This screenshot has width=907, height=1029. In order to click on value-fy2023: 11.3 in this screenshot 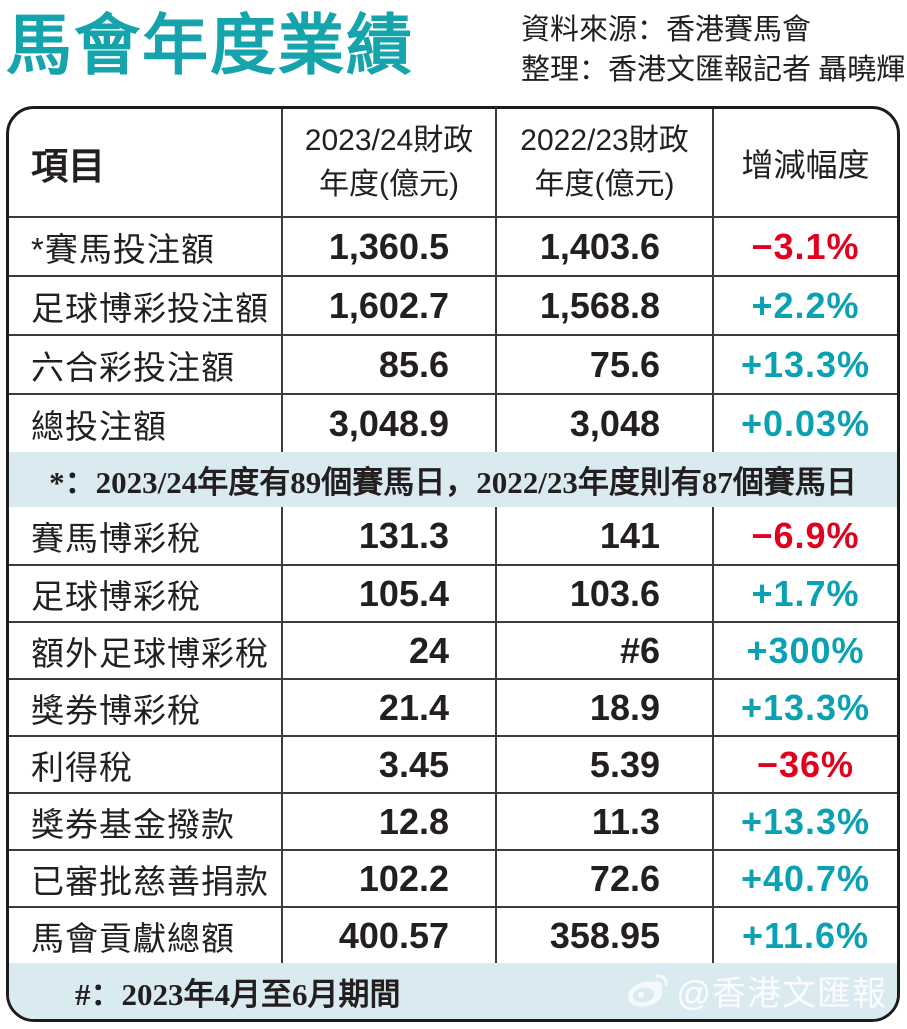, I will do `click(605, 821)`.